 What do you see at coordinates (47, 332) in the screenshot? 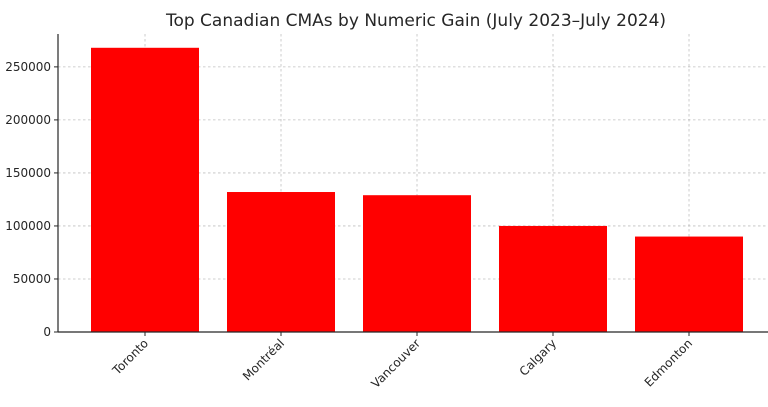
I see `y-tick-label: 0` at bounding box center [47, 332].